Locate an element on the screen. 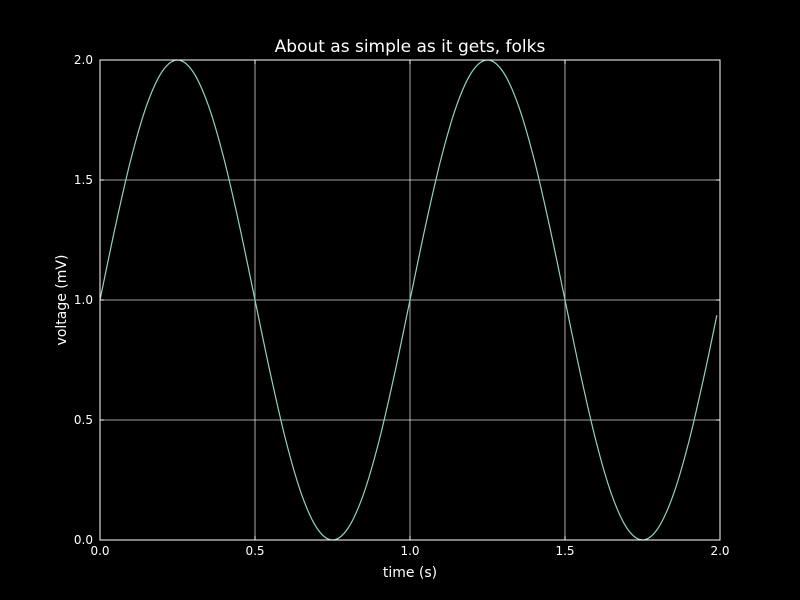 Image resolution: width=800 pixels, height=600 pixels. y-tick-label: 1.0 is located at coordinates (83, 300).